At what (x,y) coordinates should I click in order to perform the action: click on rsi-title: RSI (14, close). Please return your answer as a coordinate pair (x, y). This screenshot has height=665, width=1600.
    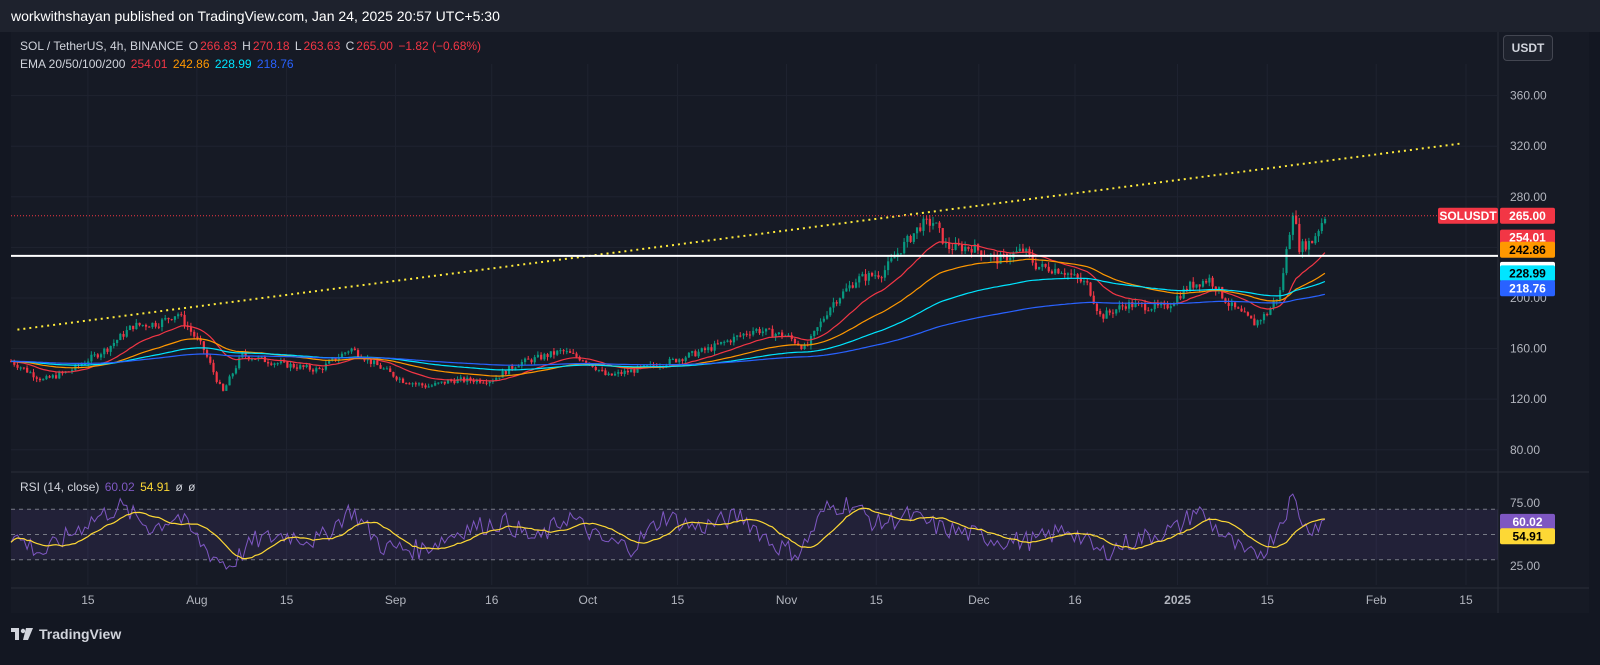
    Looking at the image, I should click on (60, 487).